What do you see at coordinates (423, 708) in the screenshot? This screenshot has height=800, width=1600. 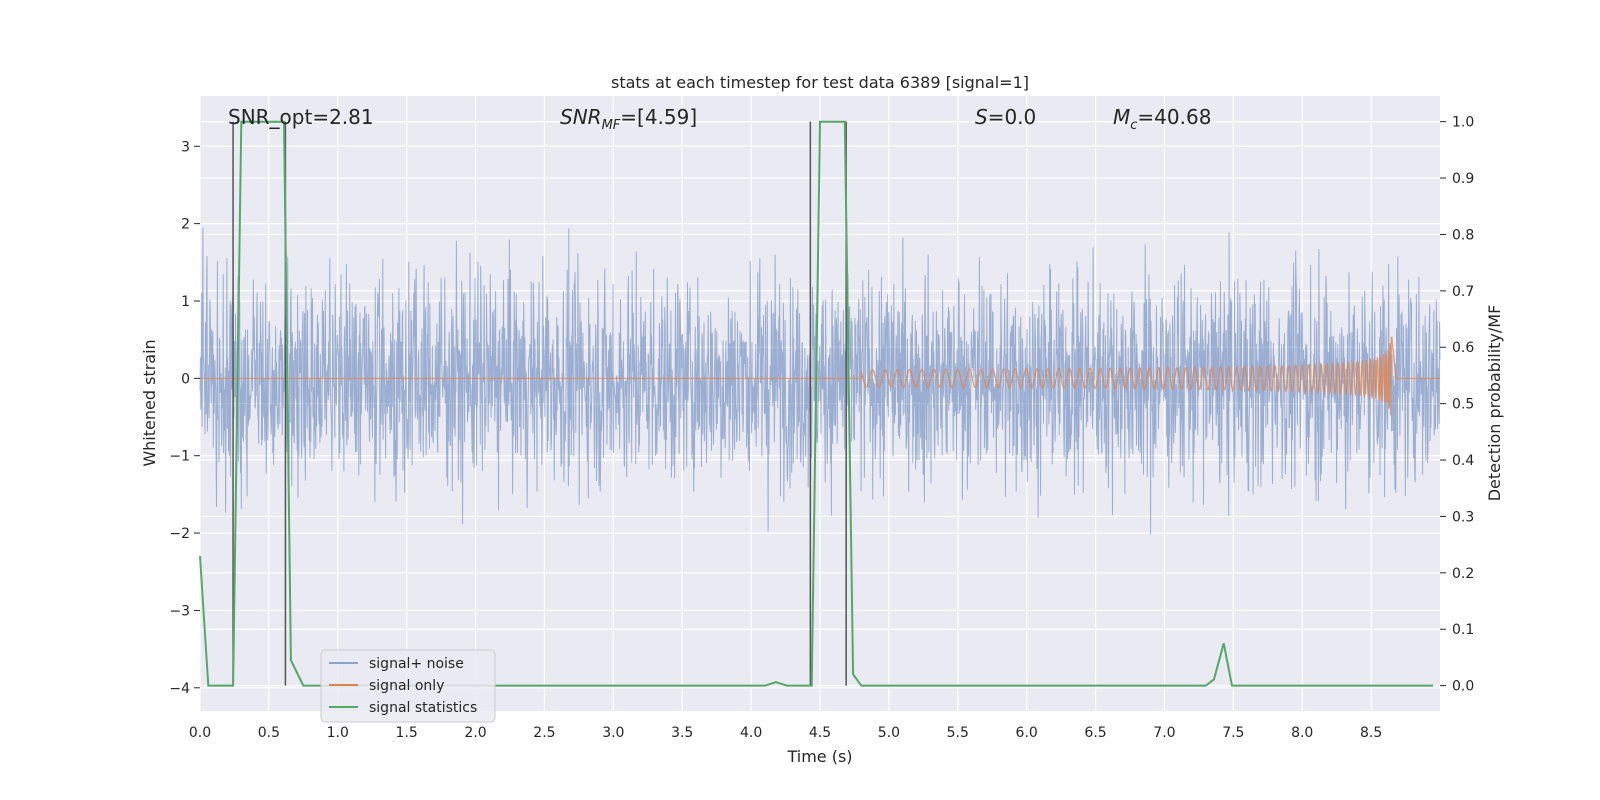 I see `legend-label-stats: signal statistics` at bounding box center [423, 708].